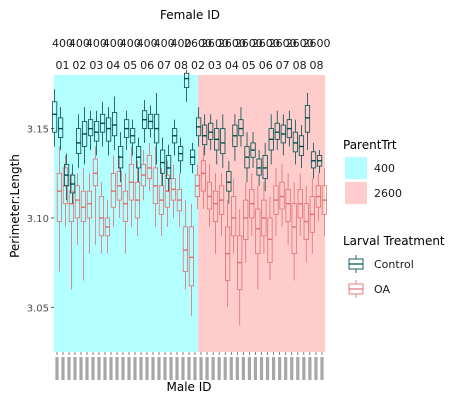  Describe the element at coordinates (15, 206) in the screenshot. I see `y-axis-label: Perimeter:Length` at that location.